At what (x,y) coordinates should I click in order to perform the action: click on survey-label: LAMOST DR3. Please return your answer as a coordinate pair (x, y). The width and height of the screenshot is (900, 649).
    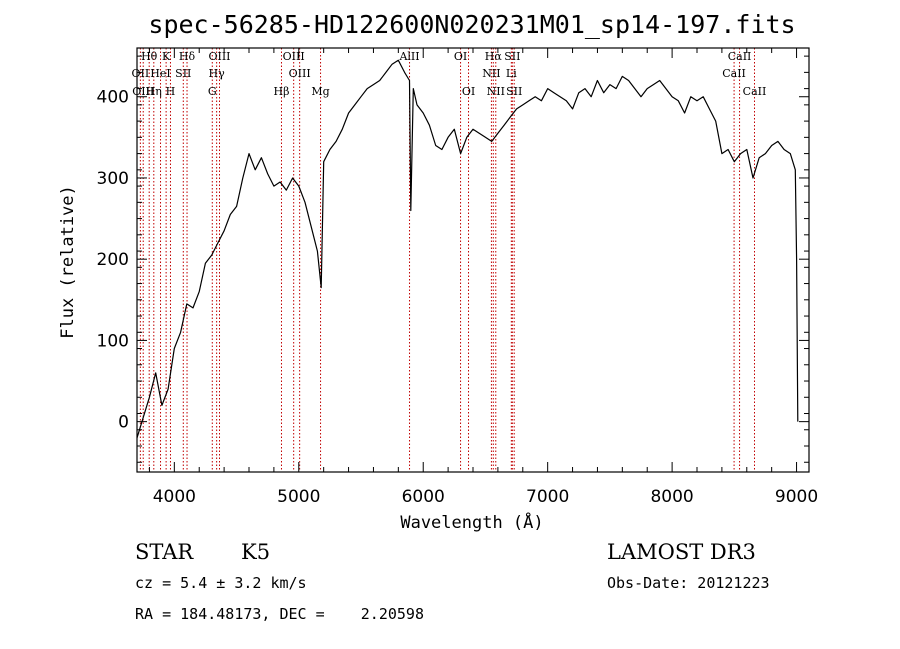
    Looking at the image, I should click on (681, 552).